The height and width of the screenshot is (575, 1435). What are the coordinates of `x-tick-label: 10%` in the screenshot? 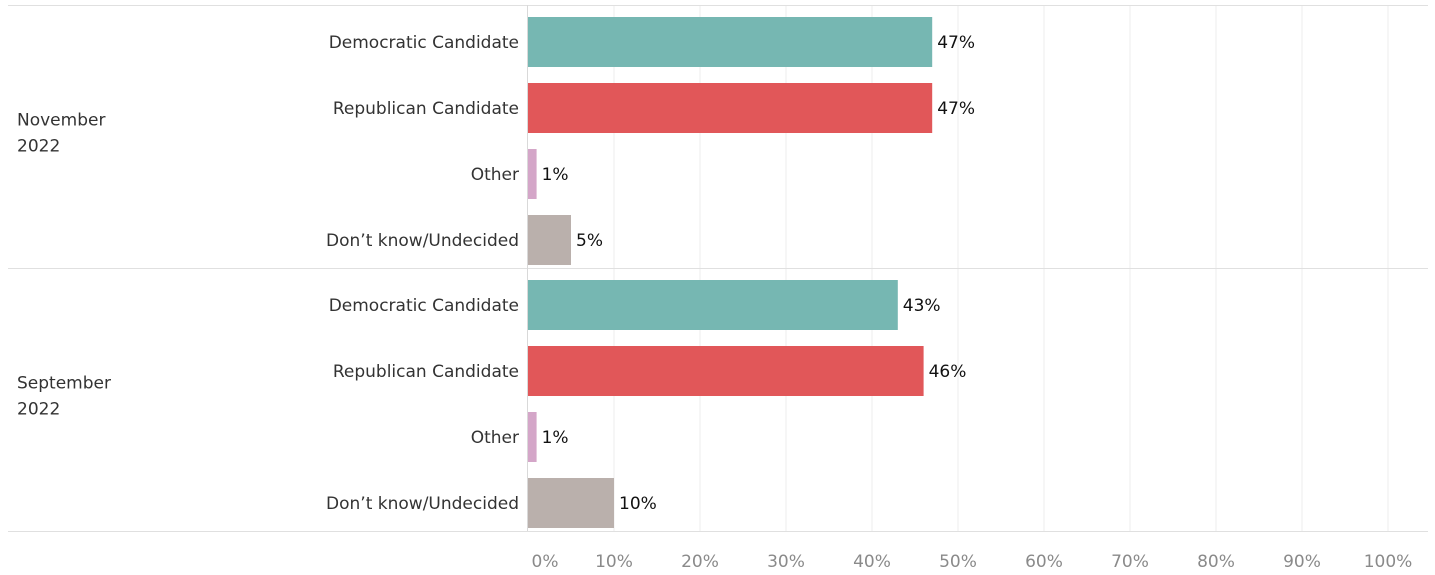 It's located at (614, 561).